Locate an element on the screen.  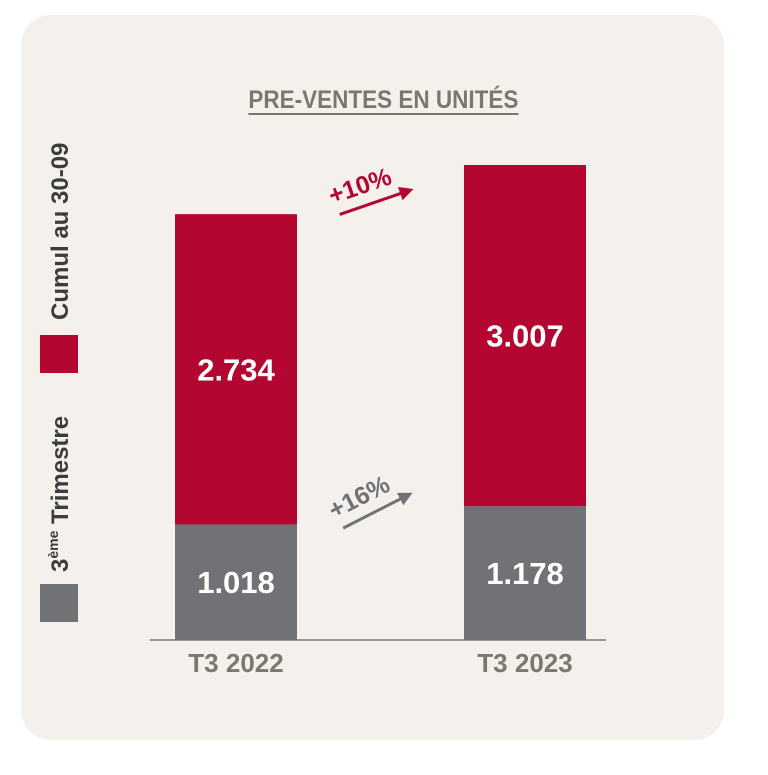
bar-value-label: 1.018 is located at coordinates (236, 582).